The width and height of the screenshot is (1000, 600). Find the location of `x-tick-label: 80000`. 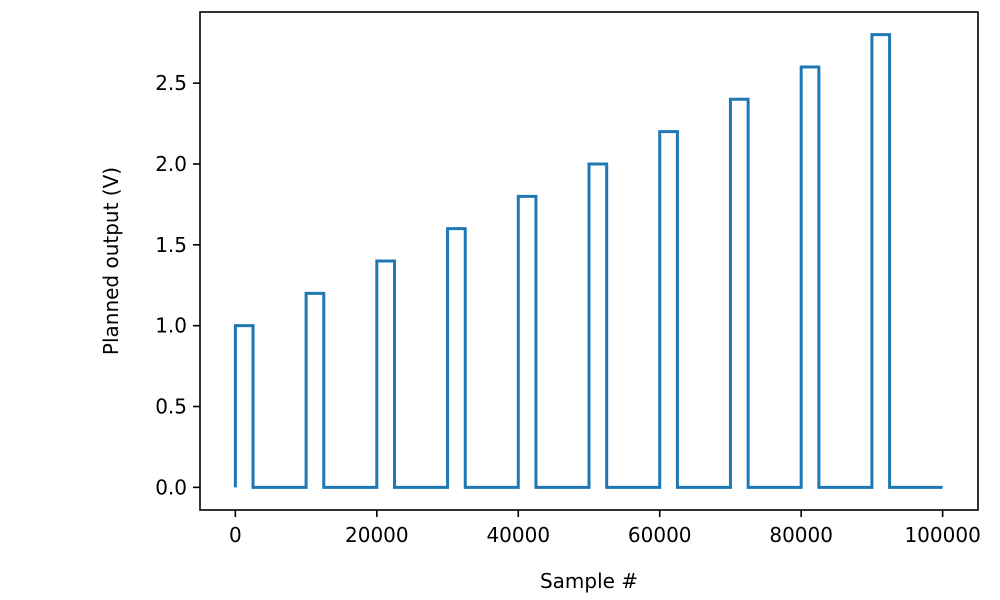

x-tick-label: 80000 is located at coordinates (801, 535).